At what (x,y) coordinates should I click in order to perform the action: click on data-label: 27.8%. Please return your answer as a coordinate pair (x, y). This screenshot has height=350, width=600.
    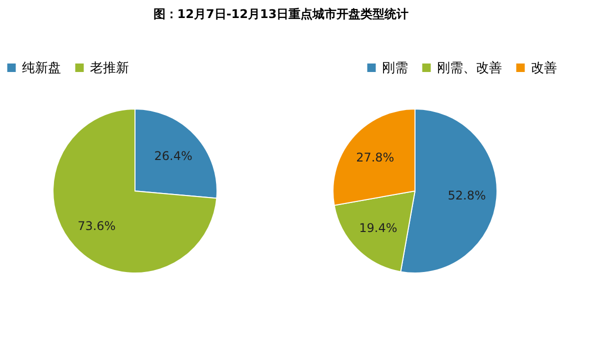
    Looking at the image, I should click on (375, 157).